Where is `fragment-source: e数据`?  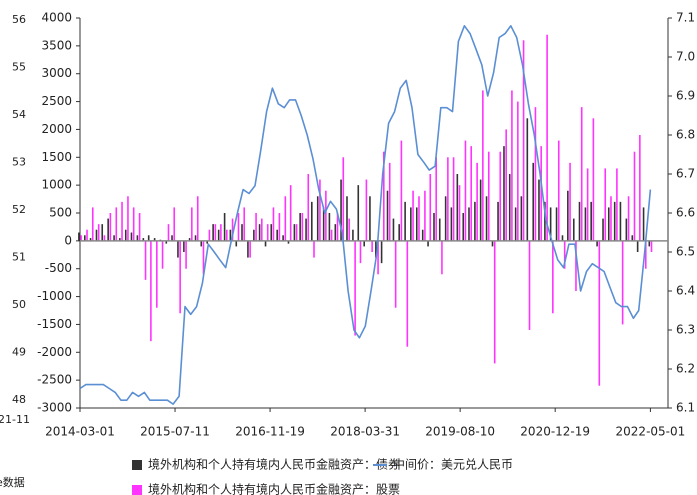 fragment-source: e数据 is located at coordinates (12, 482).